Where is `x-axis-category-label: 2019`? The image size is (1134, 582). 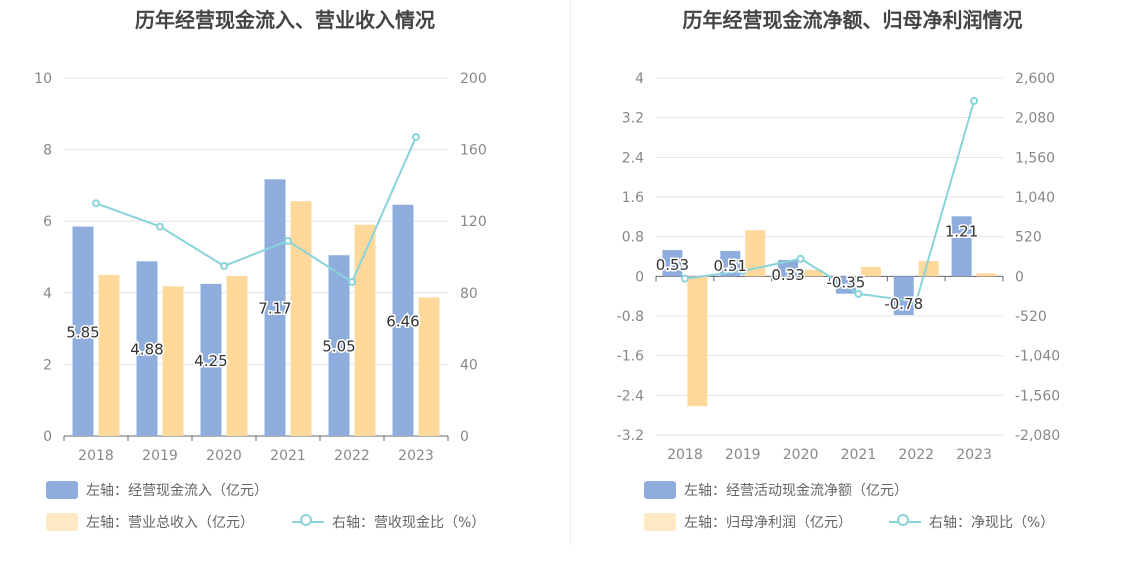 x-axis-category-label: 2019 is located at coordinates (743, 455).